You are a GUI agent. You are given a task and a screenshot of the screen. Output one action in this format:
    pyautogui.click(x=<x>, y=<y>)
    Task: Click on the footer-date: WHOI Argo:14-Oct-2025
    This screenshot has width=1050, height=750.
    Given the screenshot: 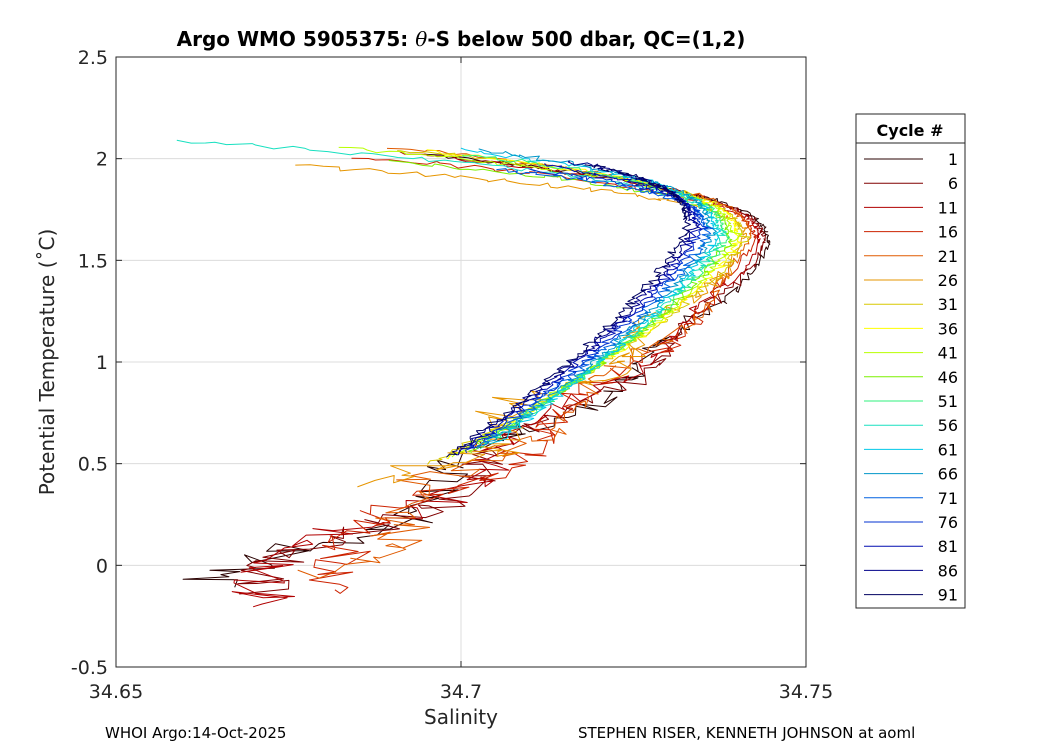 What is the action you would take?
    pyautogui.click(x=196, y=733)
    